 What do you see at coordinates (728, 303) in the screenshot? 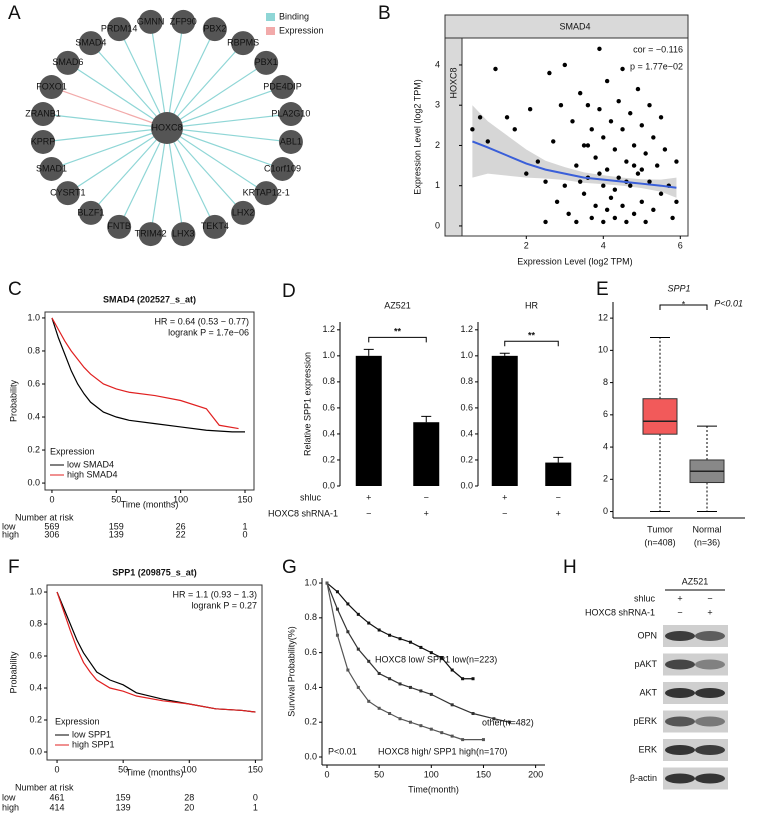
I see `annotation: P<0.01` at bounding box center [728, 303].